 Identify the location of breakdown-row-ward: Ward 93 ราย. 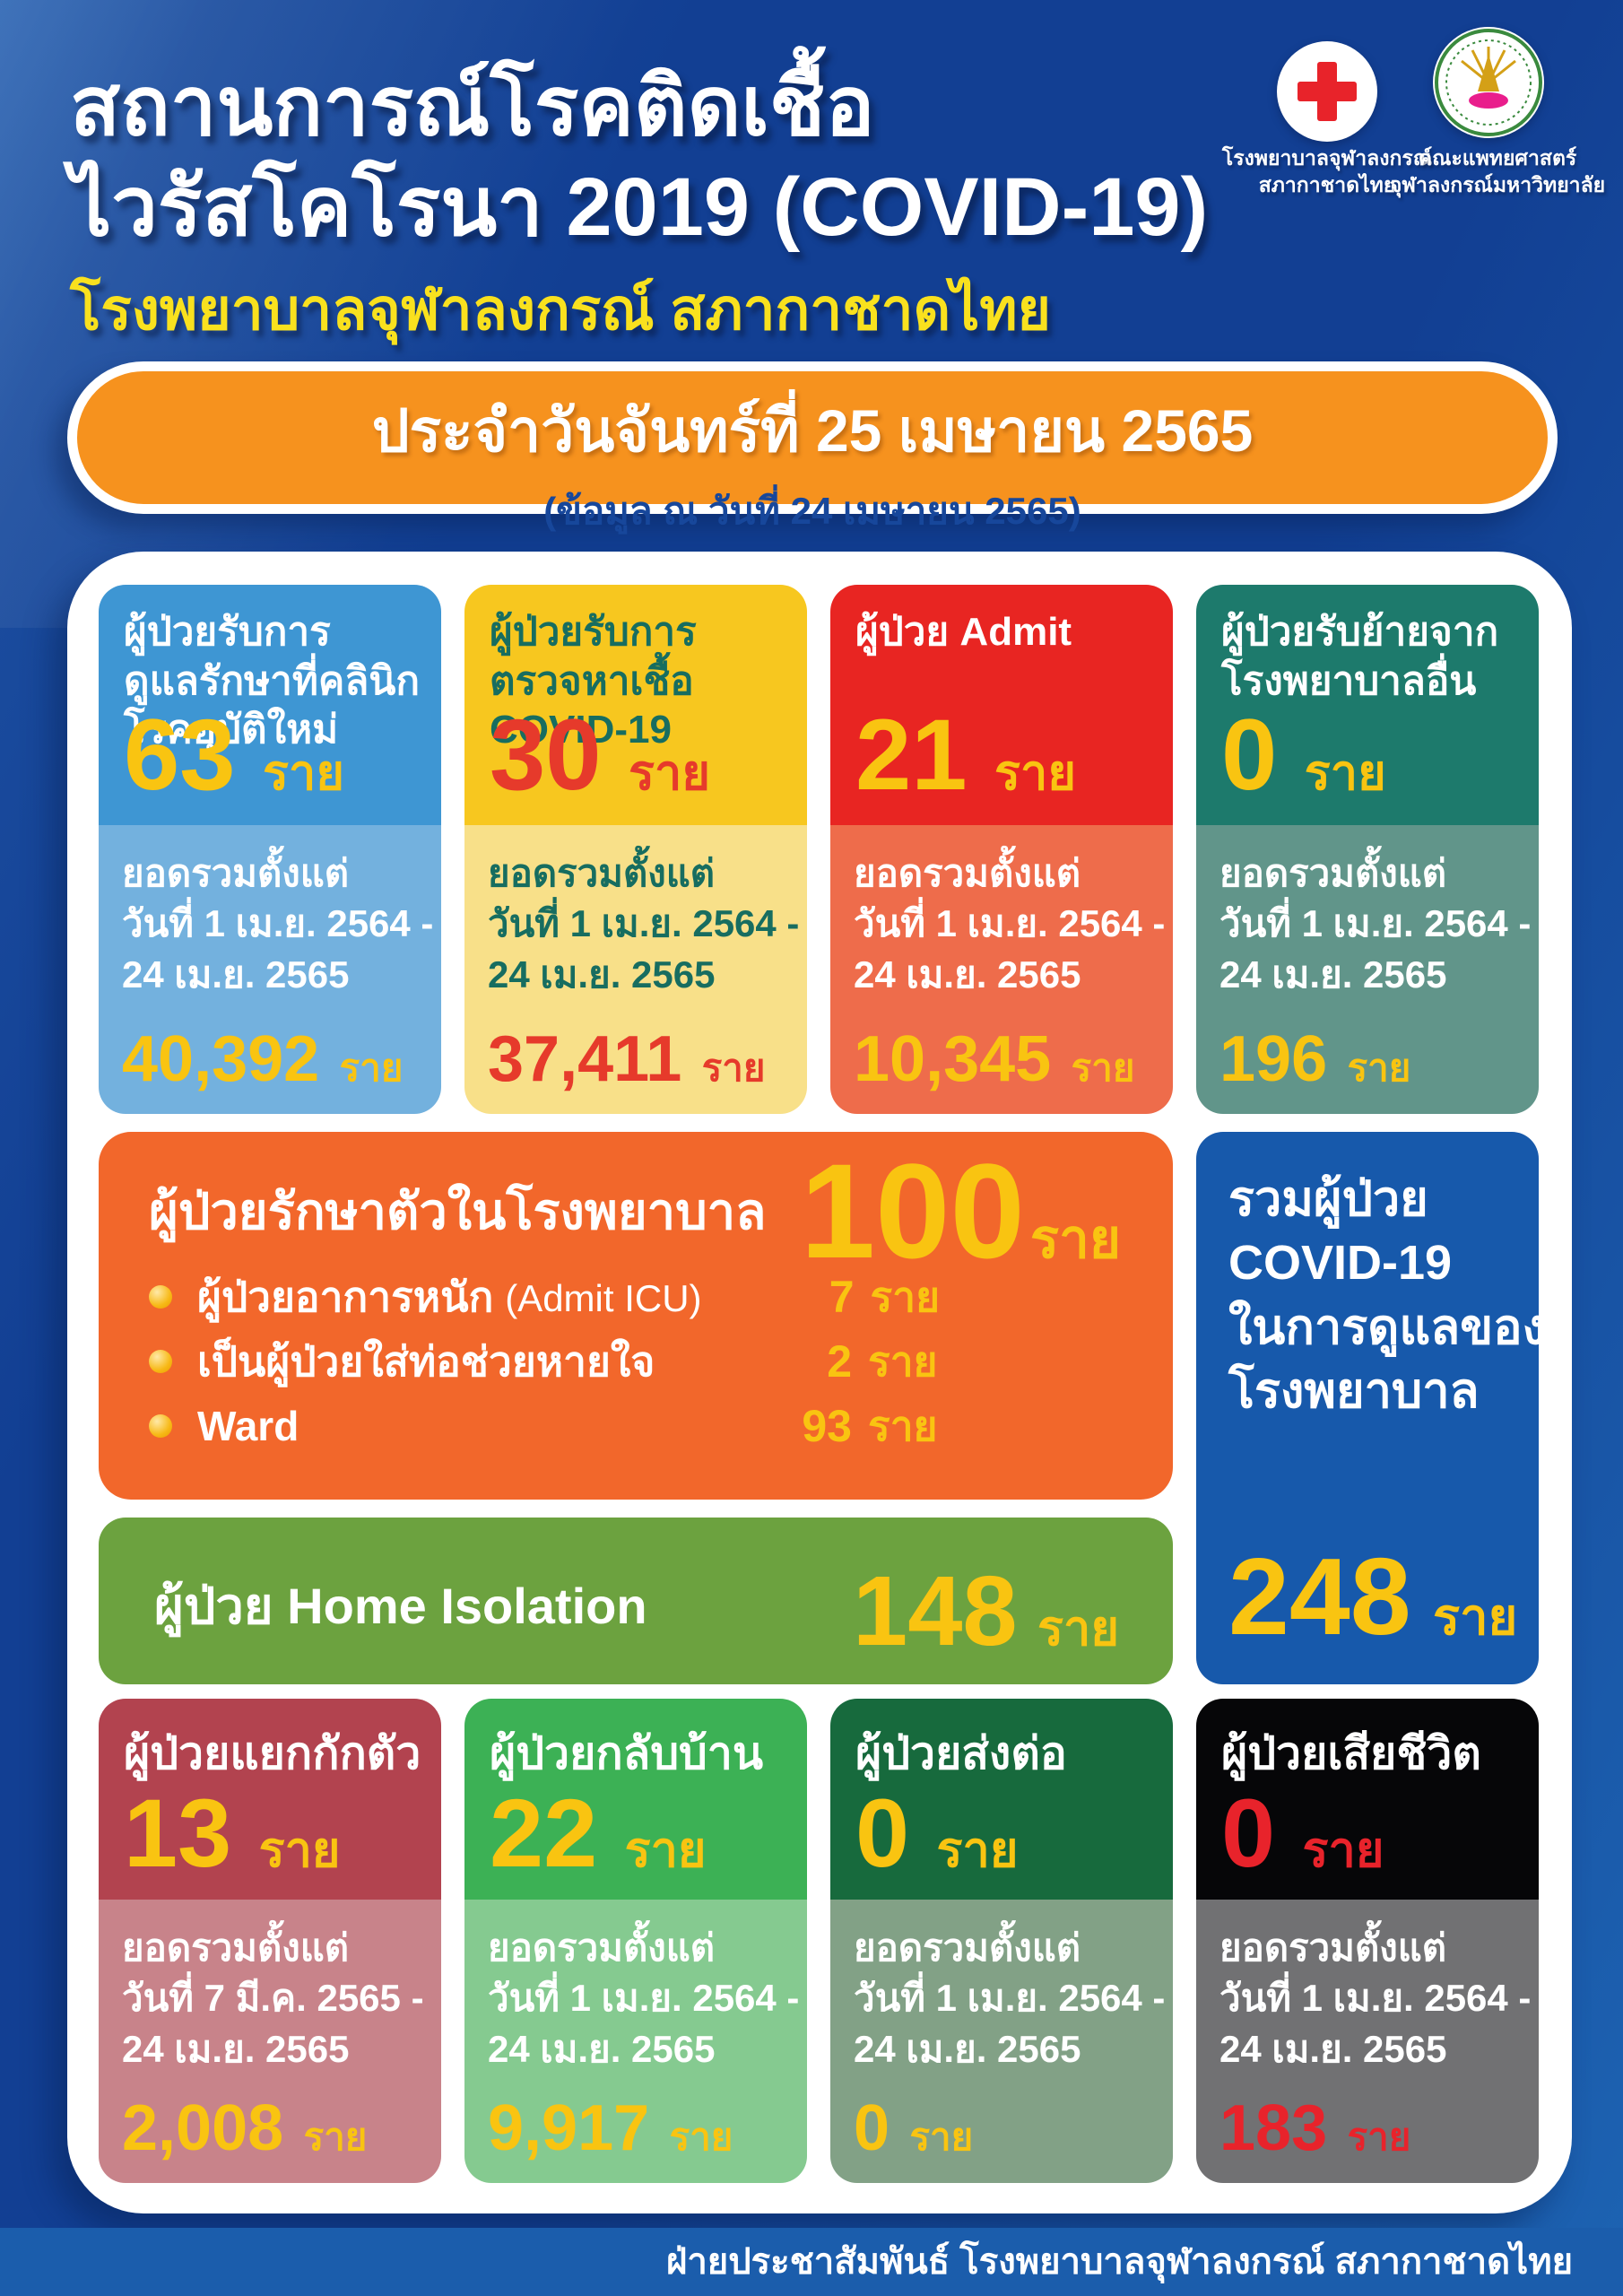
(636, 1426).